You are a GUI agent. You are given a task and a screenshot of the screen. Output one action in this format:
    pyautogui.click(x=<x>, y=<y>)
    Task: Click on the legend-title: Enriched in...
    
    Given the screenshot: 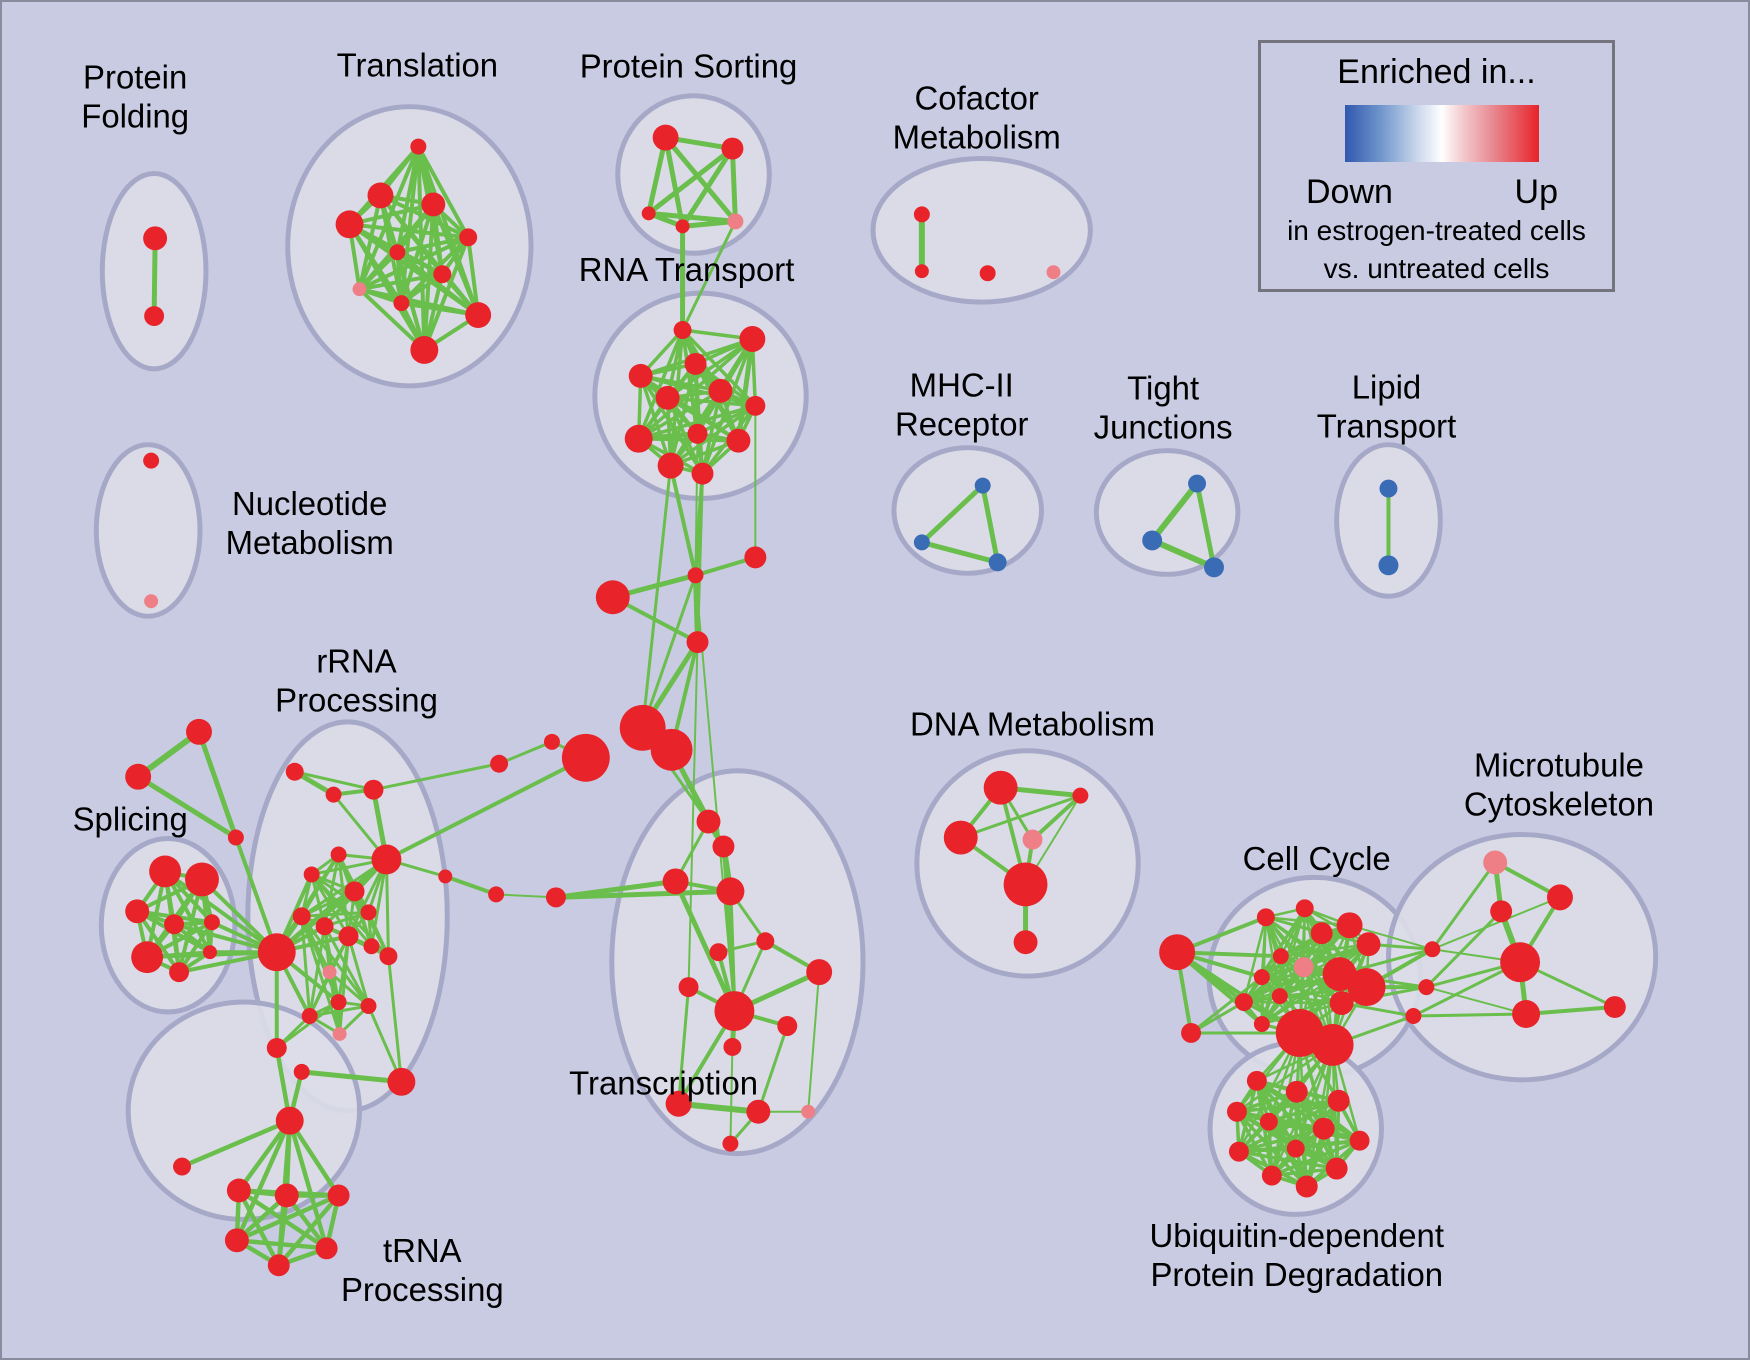 What is the action you would take?
    pyautogui.click(x=1436, y=72)
    